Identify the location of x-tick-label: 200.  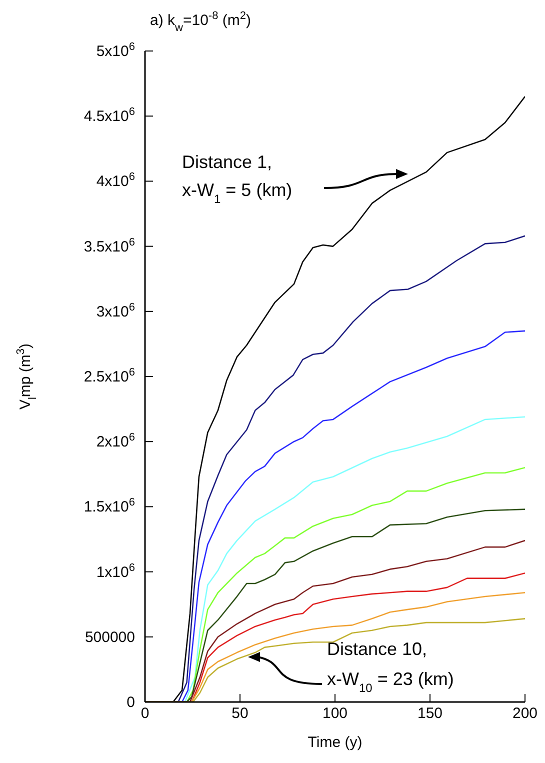
(525, 713).